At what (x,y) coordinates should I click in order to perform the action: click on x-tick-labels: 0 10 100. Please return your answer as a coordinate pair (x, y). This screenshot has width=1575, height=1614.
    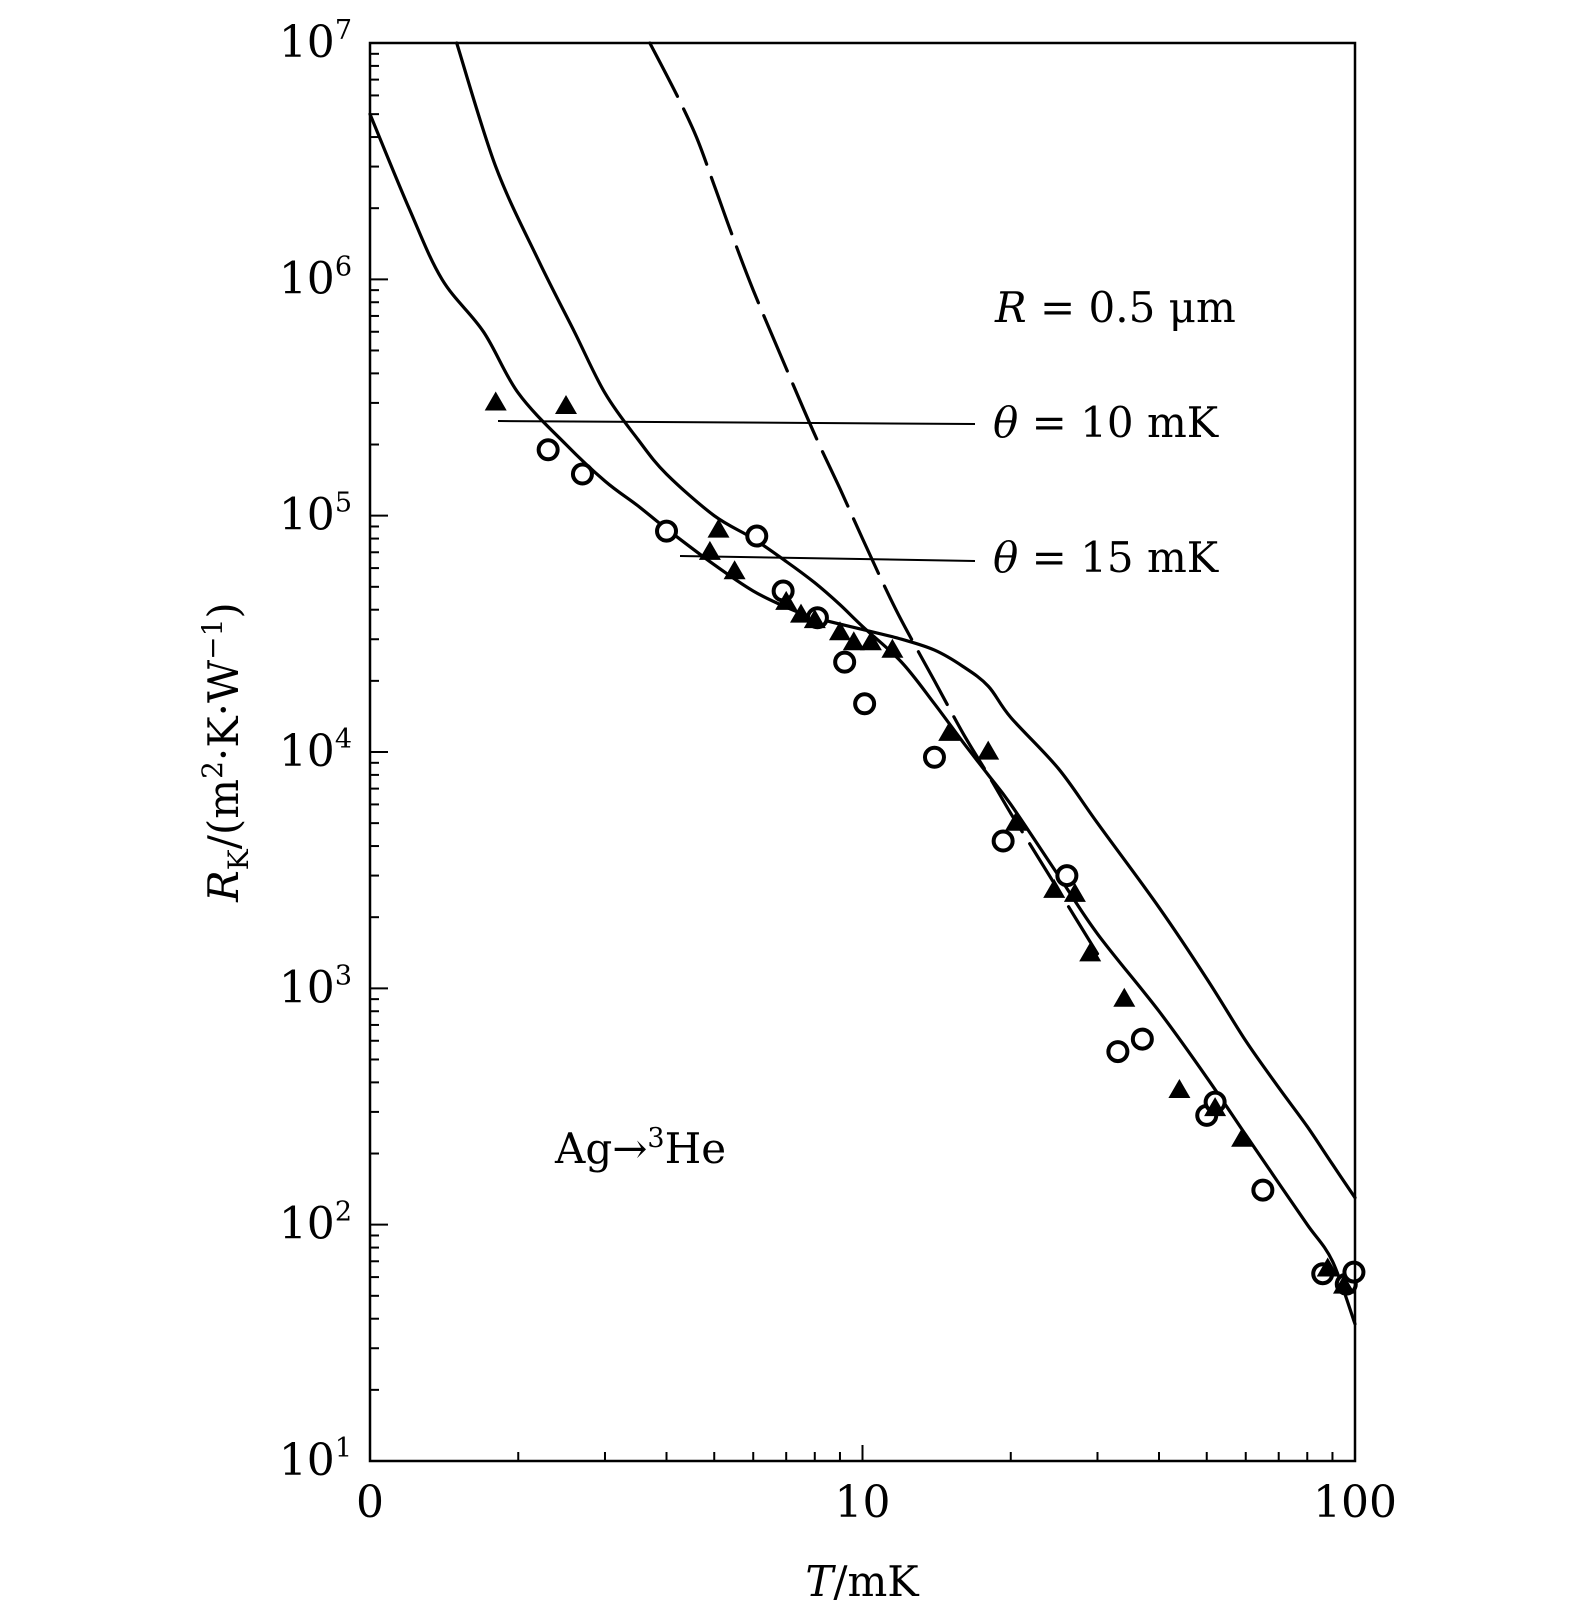
    Looking at the image, I should click on (876, 1502).